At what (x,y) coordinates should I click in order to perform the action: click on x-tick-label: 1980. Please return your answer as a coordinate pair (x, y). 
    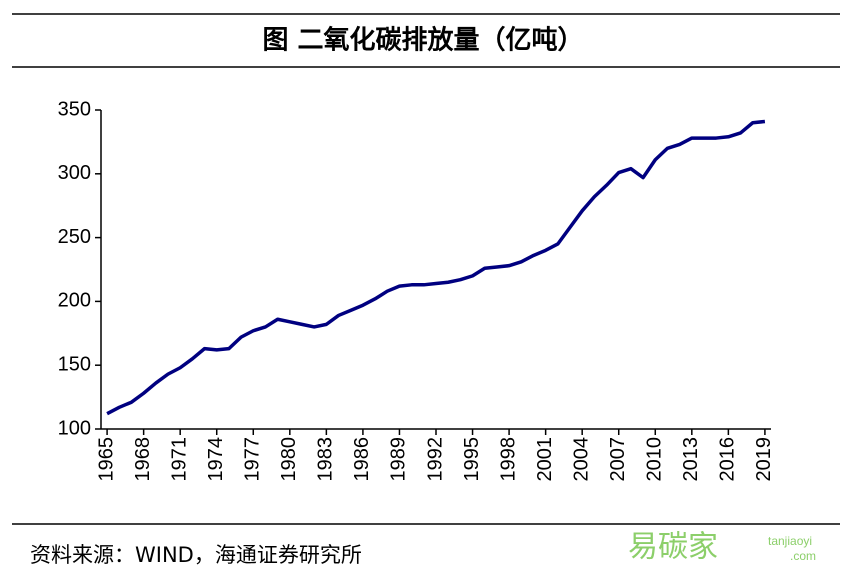
    Looking at the image, I should click on (289, 459).